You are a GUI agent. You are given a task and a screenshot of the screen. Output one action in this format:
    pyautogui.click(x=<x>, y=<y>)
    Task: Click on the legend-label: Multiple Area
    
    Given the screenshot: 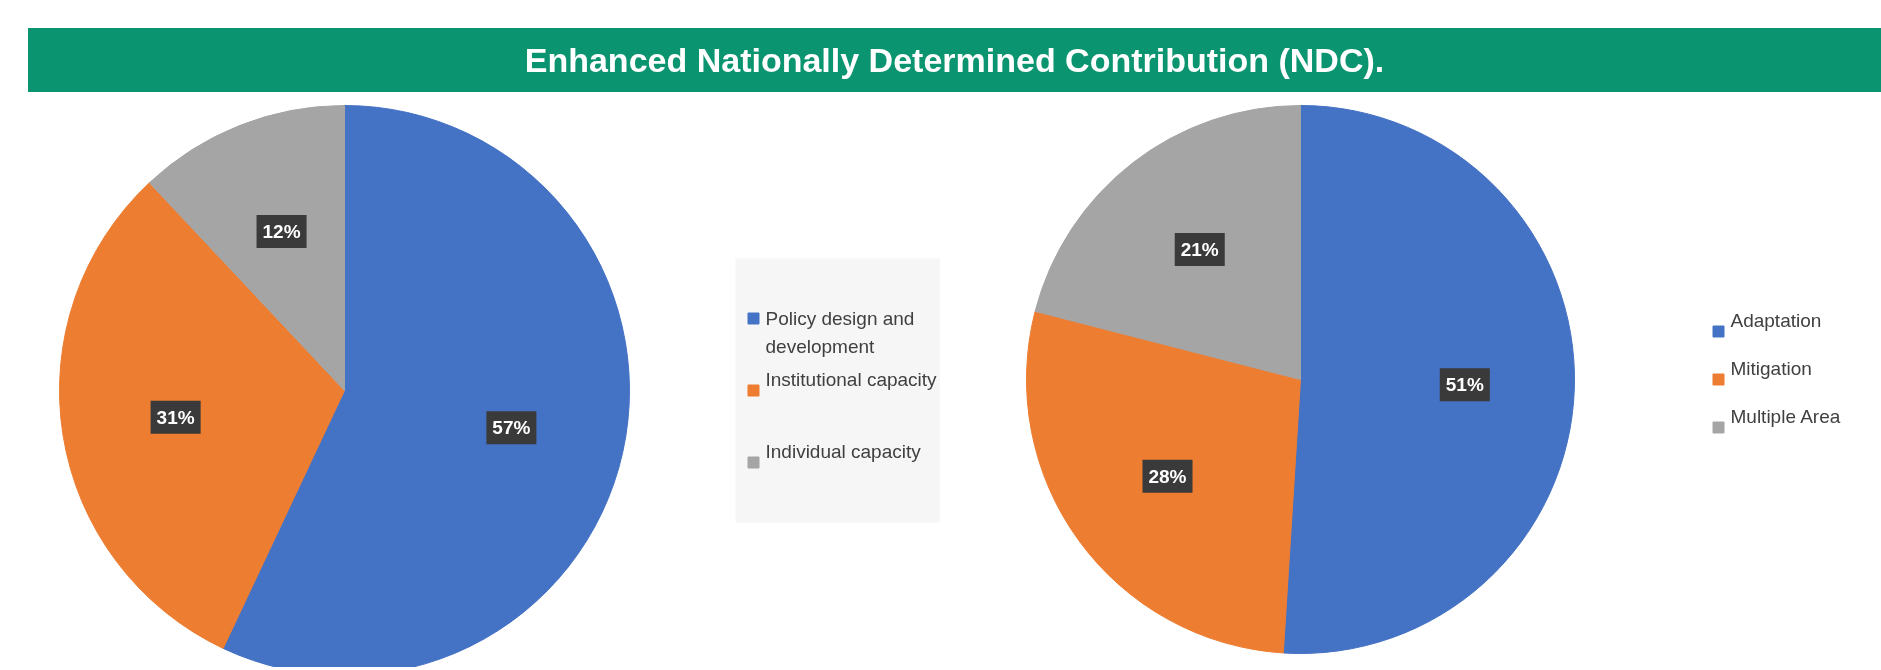 What is the action you would take?
    pyautogui.click(x=1785, y=416)
    